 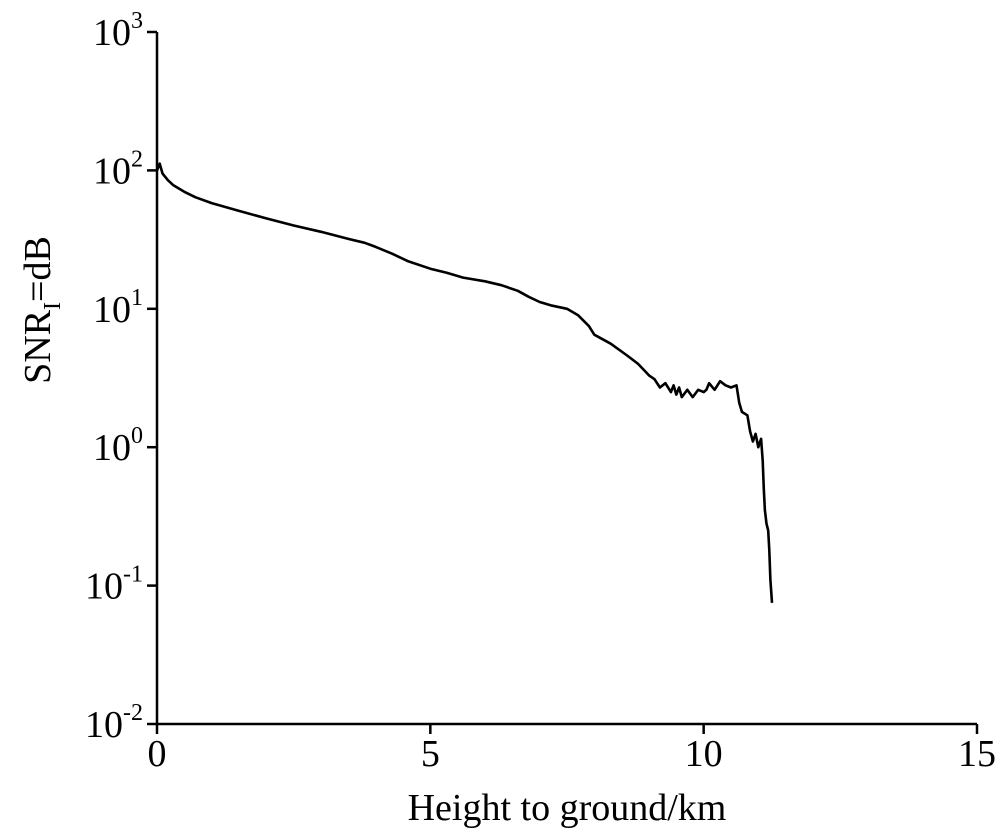 I want to click on y-axis-label-suffix: =dB, so click(x=38, y=269).